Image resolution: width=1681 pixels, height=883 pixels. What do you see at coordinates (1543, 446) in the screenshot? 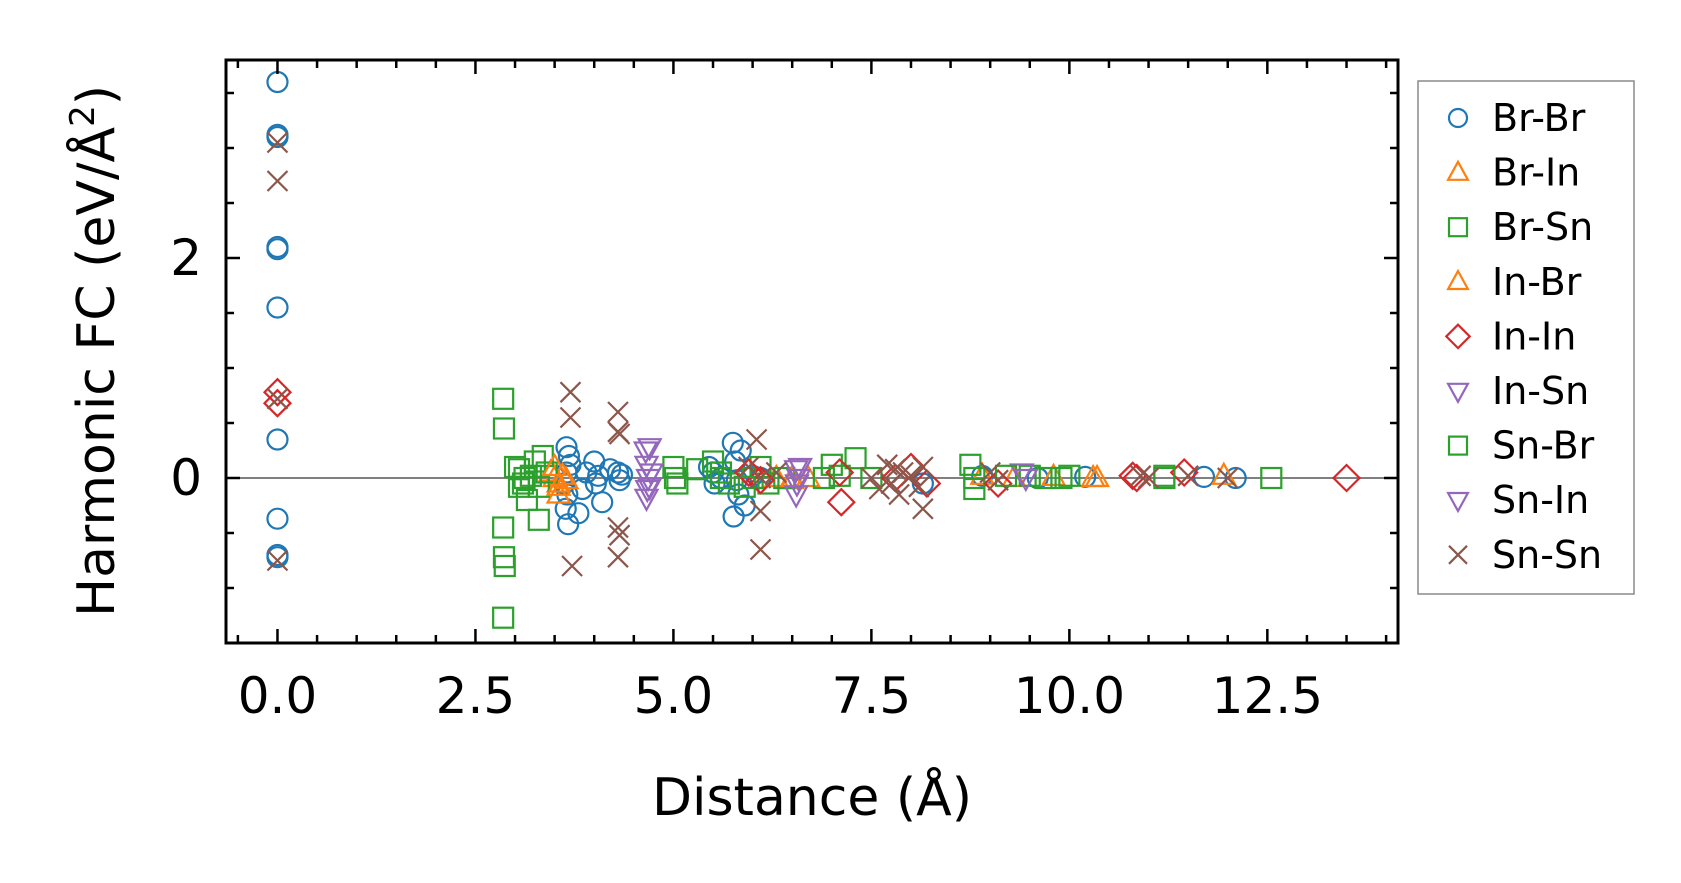
I see `legend-label: Sn-Br` at bounding box center [1543, 446].